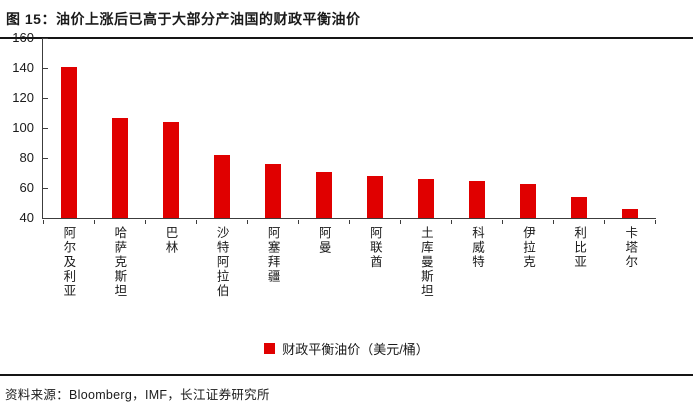 The image size is (693, 414). I want to click on x-axis-label-cell: 阿联酋, so click(373, 281).